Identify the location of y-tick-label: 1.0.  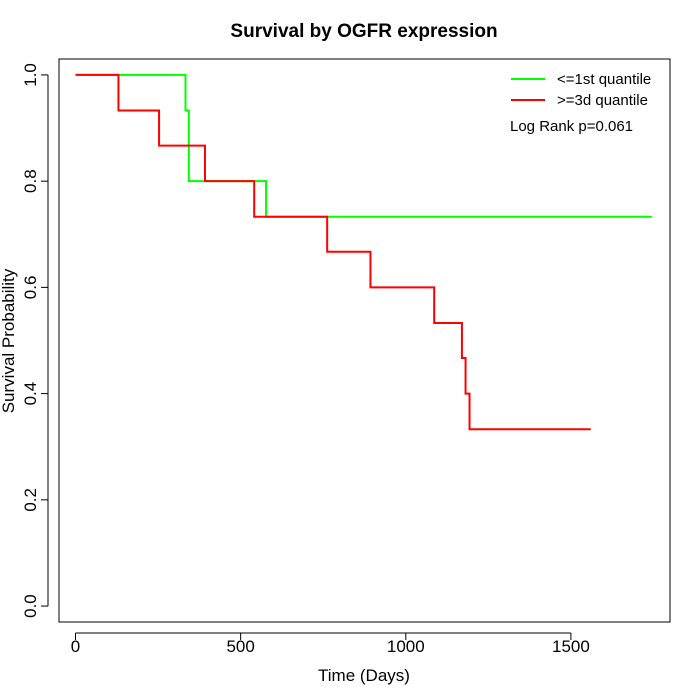
(30, 75).